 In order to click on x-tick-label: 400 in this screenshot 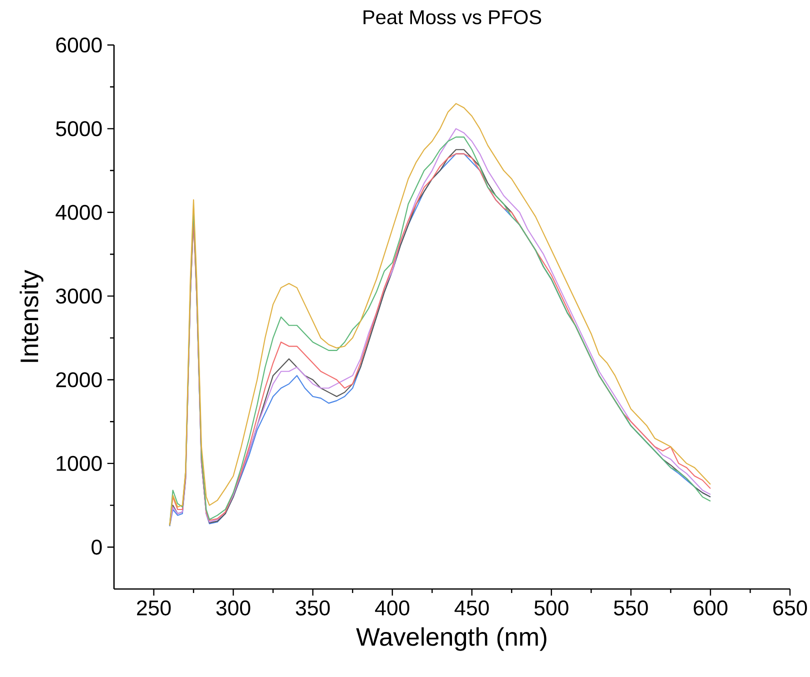, I will do `click(392, 608)`.